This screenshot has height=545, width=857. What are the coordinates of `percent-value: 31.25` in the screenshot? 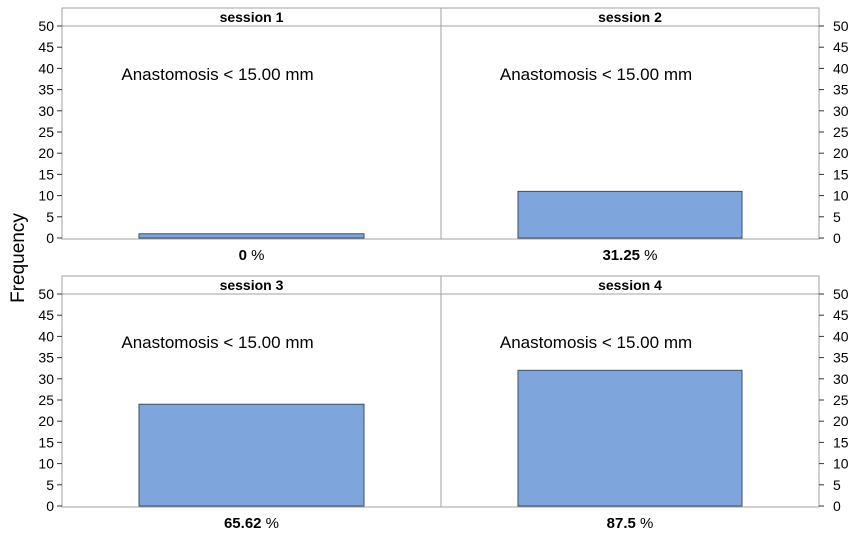 It's located at (621, 255).